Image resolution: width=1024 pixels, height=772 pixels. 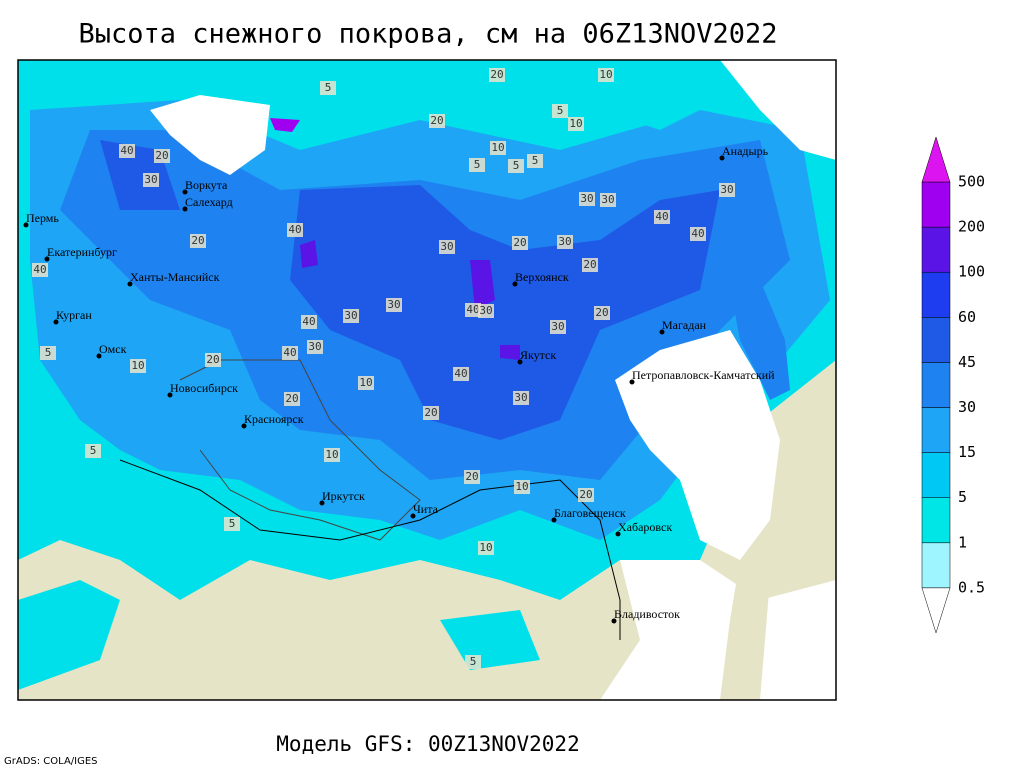 I want to click on snow-extreme, so click(x=285, y=125).